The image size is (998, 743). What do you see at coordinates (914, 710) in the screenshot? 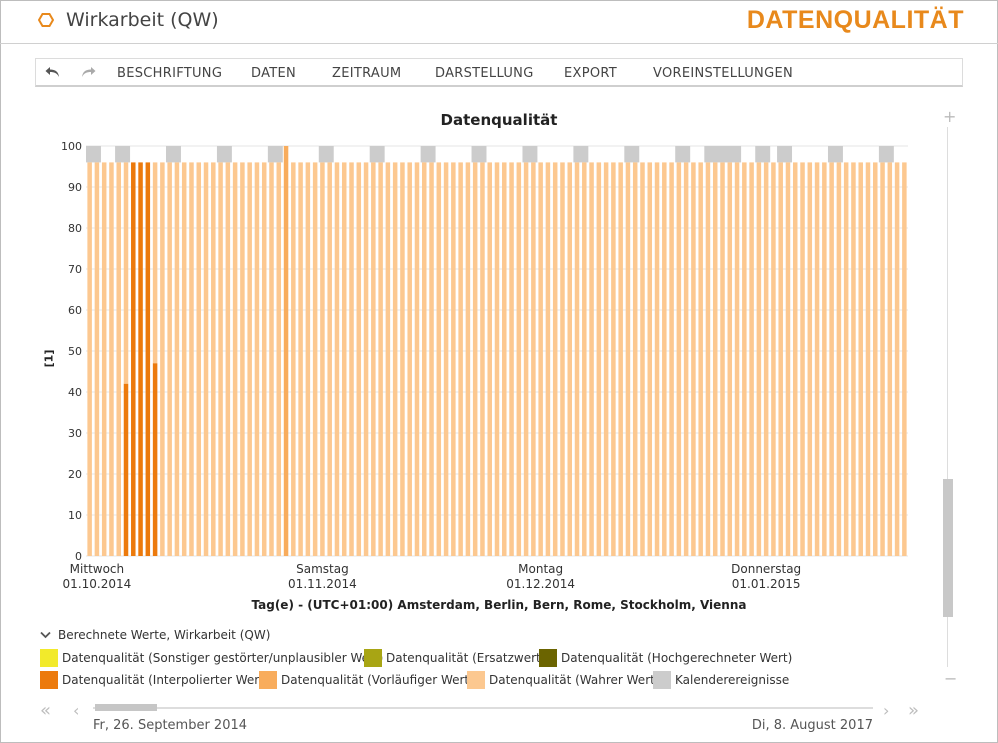
I see `double-chevron-right-icon: »` at bounding box center [914, 710].